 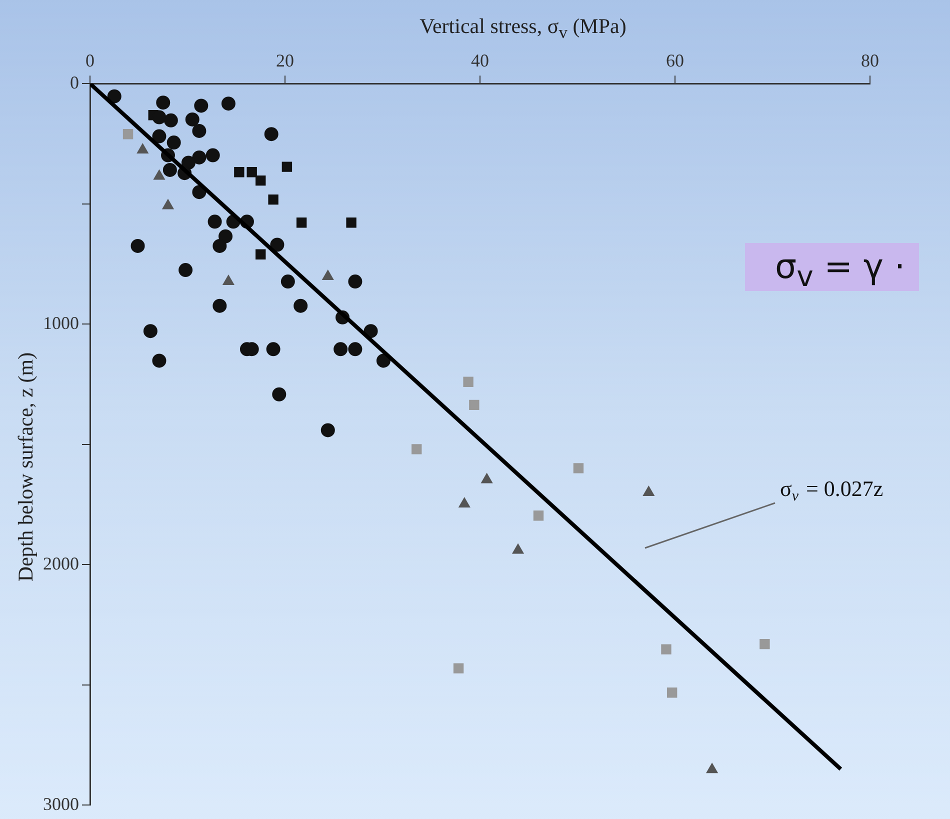 What do you see at coordinates (26, 467) in the screenshot?
I see `y-axis-title: Depth below surface, z (m)` at bounding box center [26, 467].